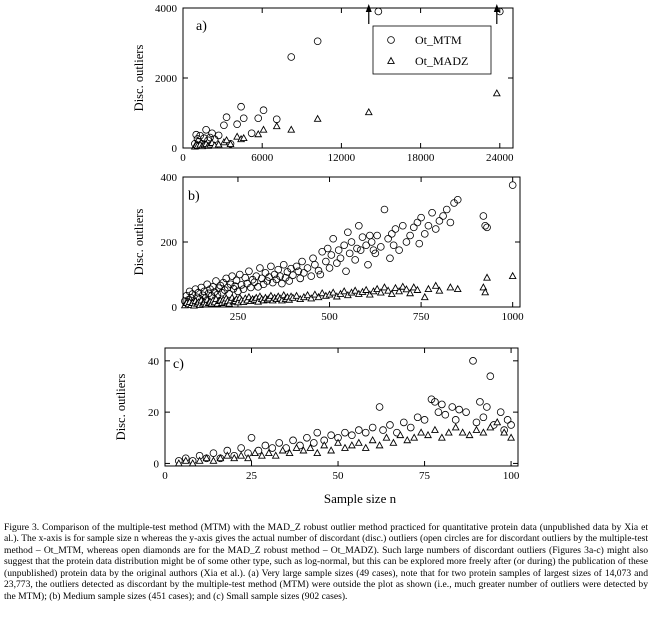  What do you see at coordinates (391, 60) in the screenshot?
I see `legend-madz-symbol` at bounding box center [391, 60].